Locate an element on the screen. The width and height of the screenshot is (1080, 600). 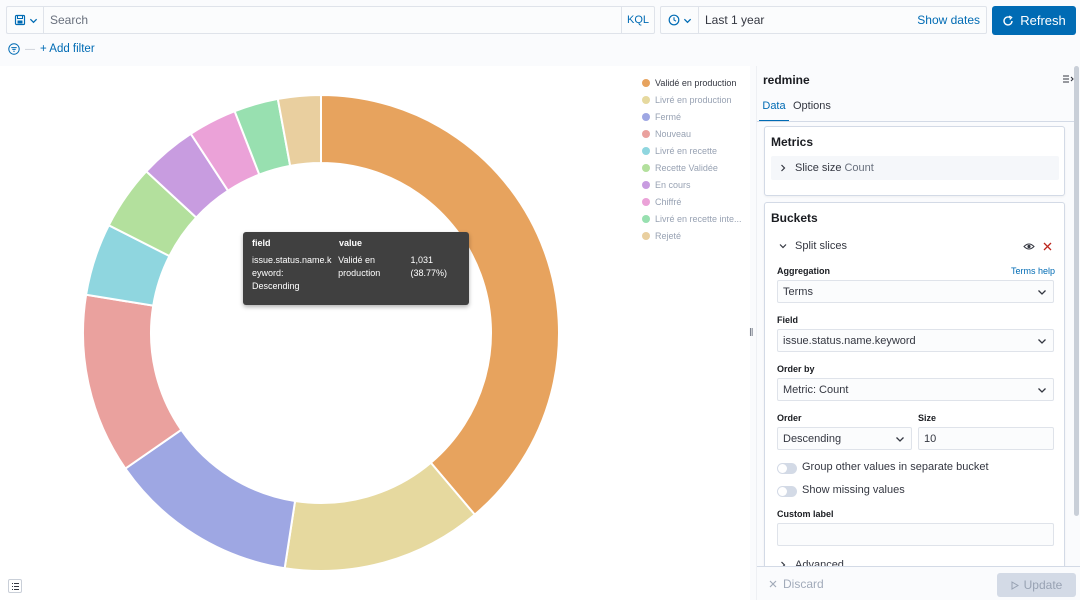
filter-icon is located at coordinates (14, 49).